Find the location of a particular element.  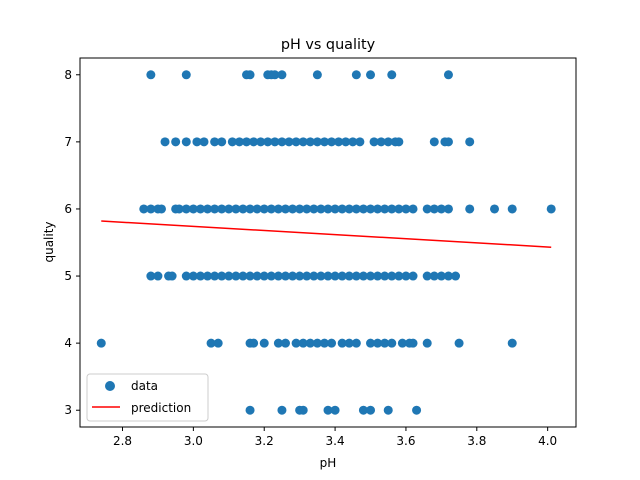

y-tick-label: 4 is located at coordinates (68, 343).